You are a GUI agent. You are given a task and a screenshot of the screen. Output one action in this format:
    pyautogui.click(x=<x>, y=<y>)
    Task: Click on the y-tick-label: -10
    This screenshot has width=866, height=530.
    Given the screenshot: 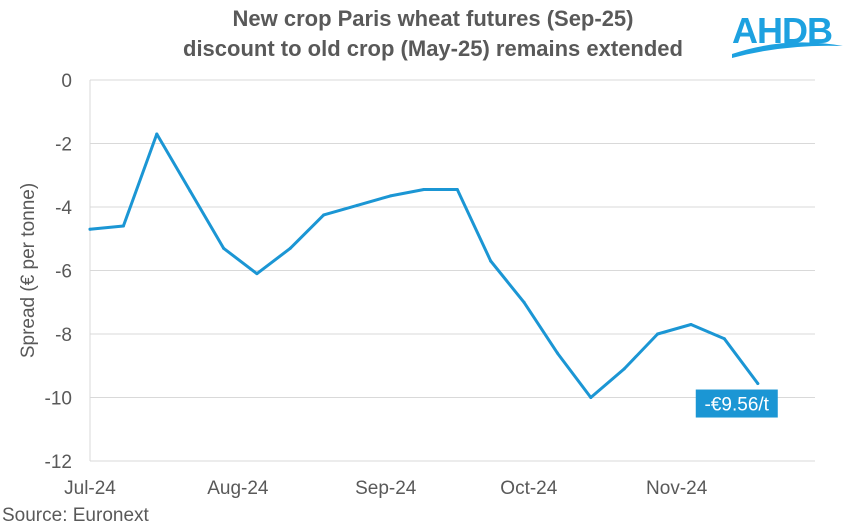 What is the action you would take?
    pyautogui.click(x=58, y=399)
    